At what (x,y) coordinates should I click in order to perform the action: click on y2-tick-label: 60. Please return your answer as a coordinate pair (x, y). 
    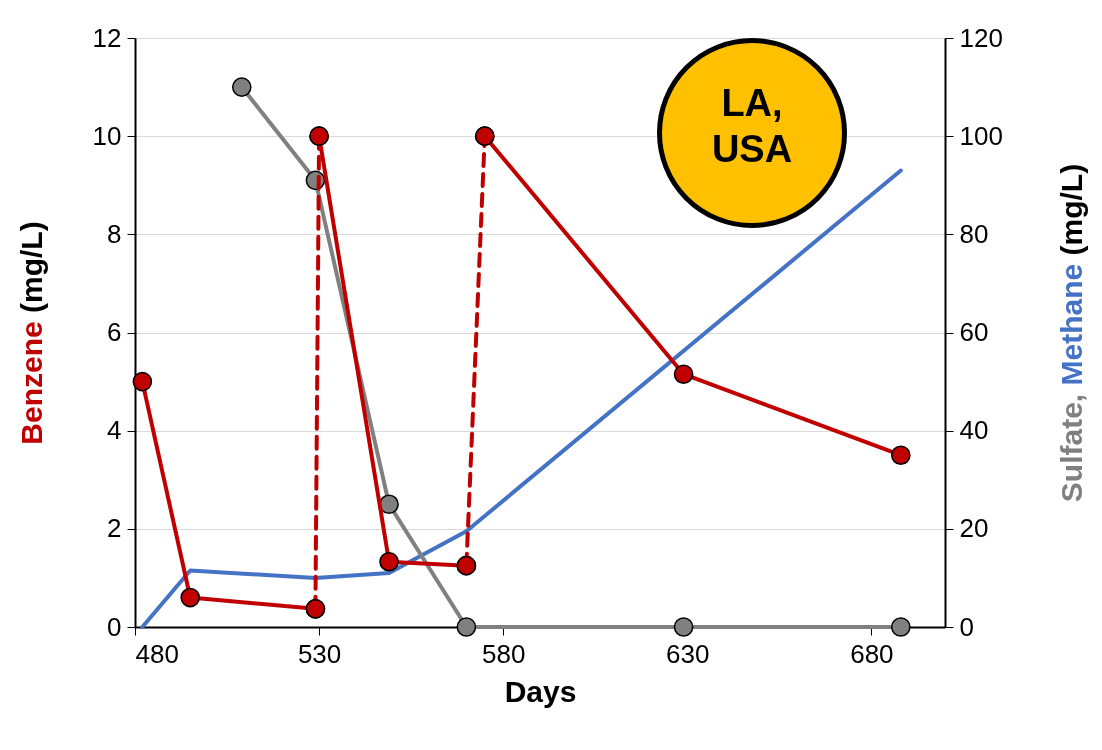
    Looking at the image, I should click on (974, 332).